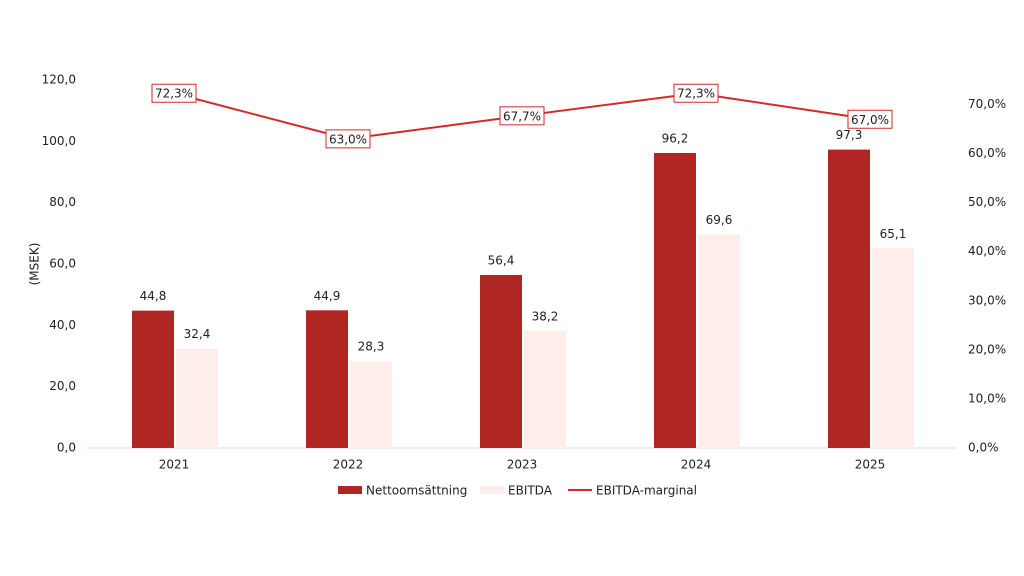 This screenshot has width=1024, height=576. What do you see at coordinates (62, 202) in the screenshot?
I see `y-tick-label: 80,0` at bounding box center [62, 202].